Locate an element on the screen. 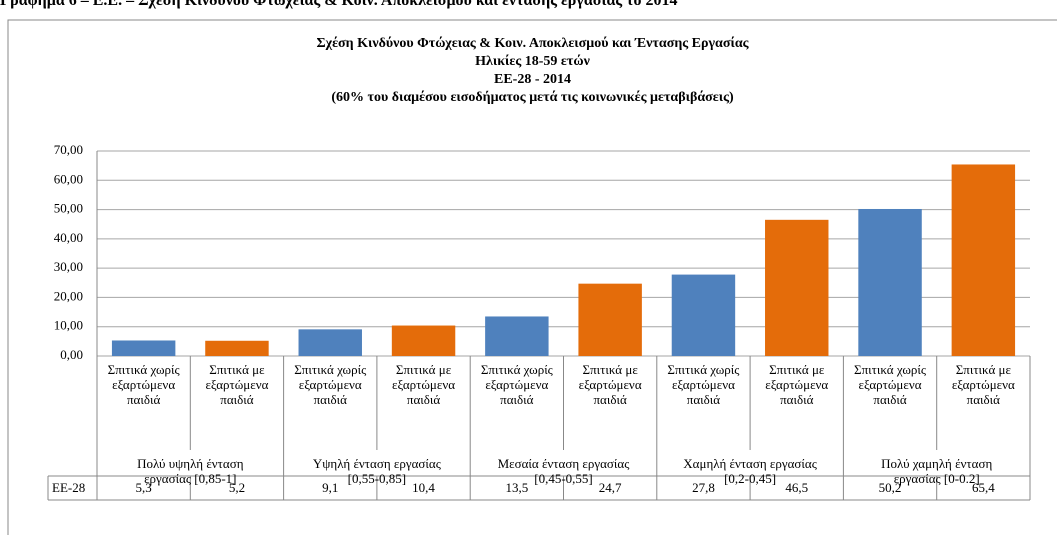 This screenshot has width=1057, height=535. data-table-value: 27,8 is located at coordinates (703, 487).